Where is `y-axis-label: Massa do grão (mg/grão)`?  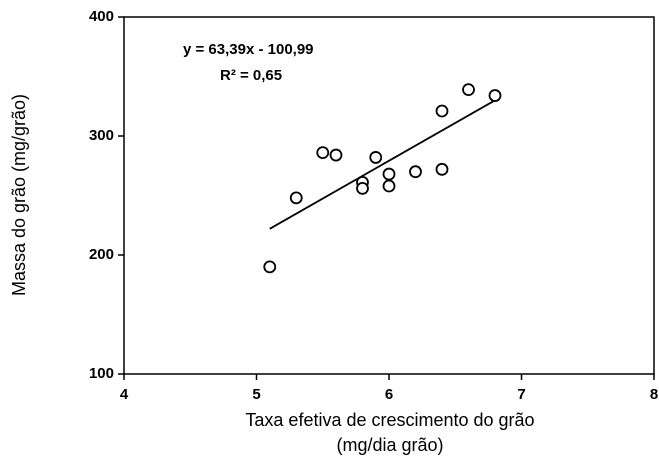
y-axis-label: Massa do grão (mg/grão) is located at coordinates (19, 195).